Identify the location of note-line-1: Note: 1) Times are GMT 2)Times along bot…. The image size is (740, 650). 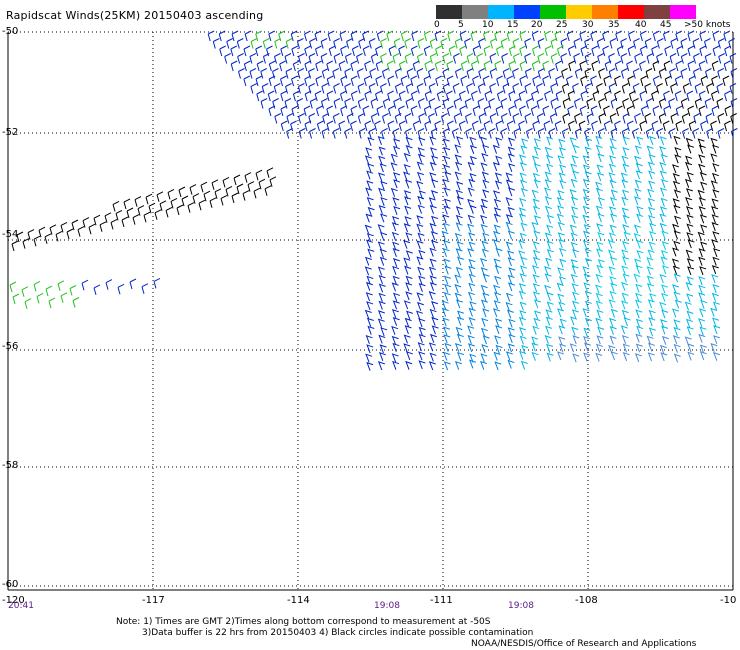
(303, 622).